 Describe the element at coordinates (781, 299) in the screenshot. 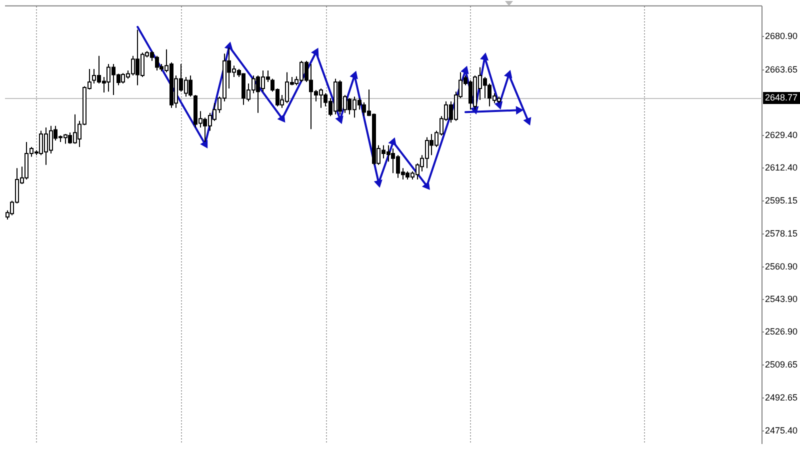

I see `y-tick-label: 2543.90` at that location.